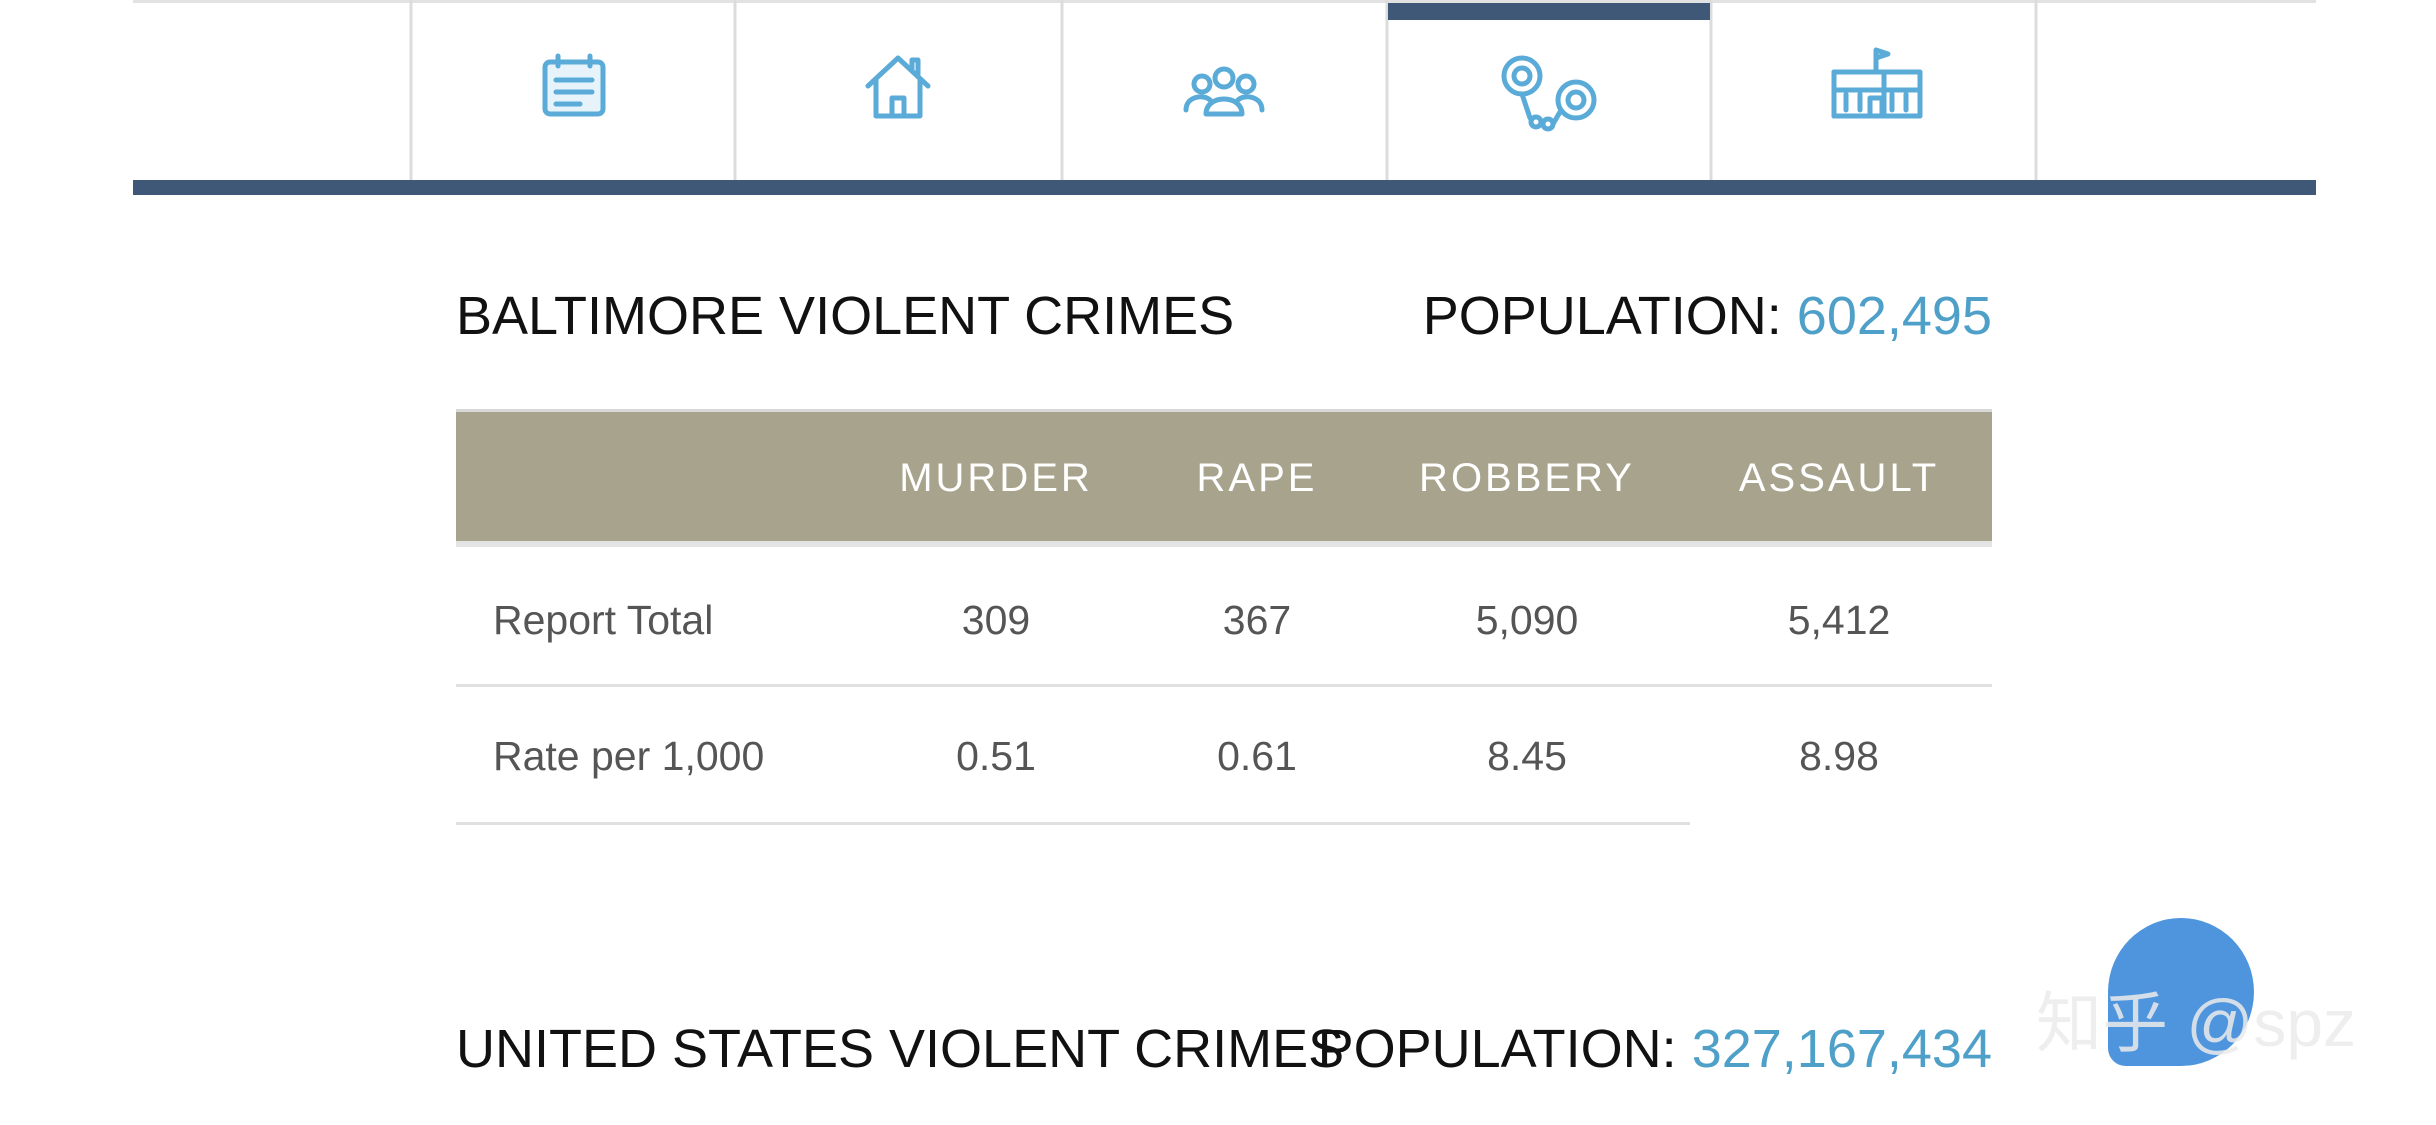 Image resolution: width=2436 pixels, height=1125 pixels. Describe the element at coordinates (845, 316) in the screenshot. I see `section-title: BALTIMORE VIOLENT CRIMES` at that location.